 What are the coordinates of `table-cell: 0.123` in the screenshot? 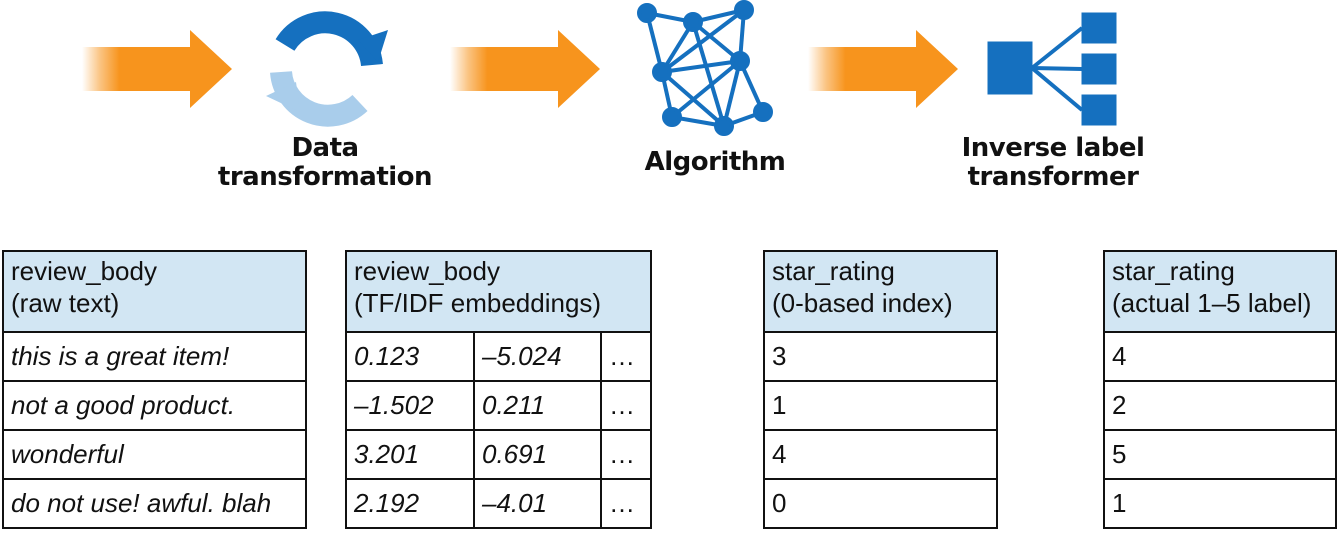 It's located at (410, 356).